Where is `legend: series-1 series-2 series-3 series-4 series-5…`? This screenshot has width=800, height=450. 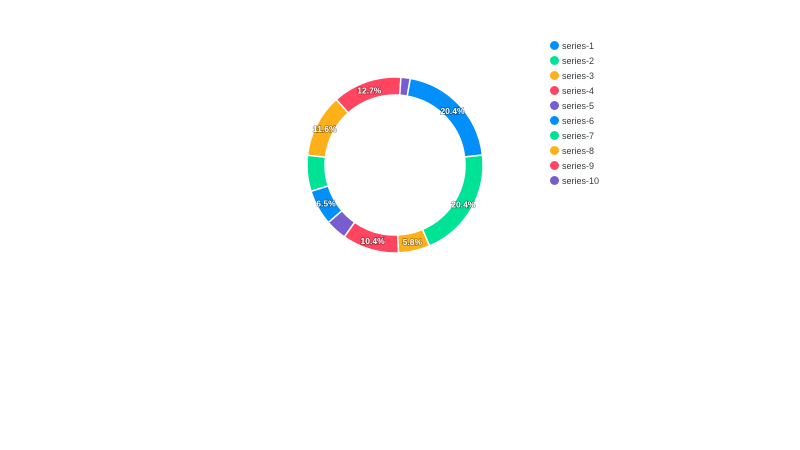
legend: series-1 series-2 series-3 series-4 series-5… is located at coordinates (574, 113).